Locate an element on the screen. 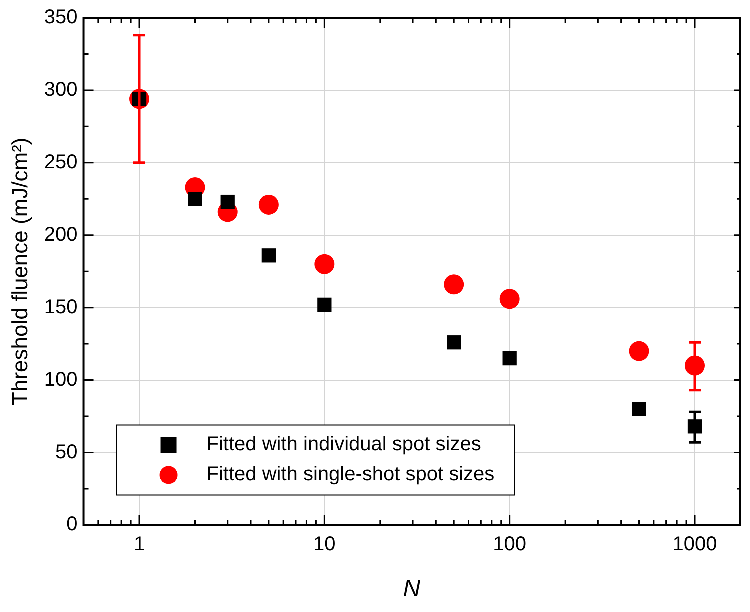 Image resolution: width=750 pixels, height=612 pixels. y-tick-label: 250 is located at coordinates (61, 162).